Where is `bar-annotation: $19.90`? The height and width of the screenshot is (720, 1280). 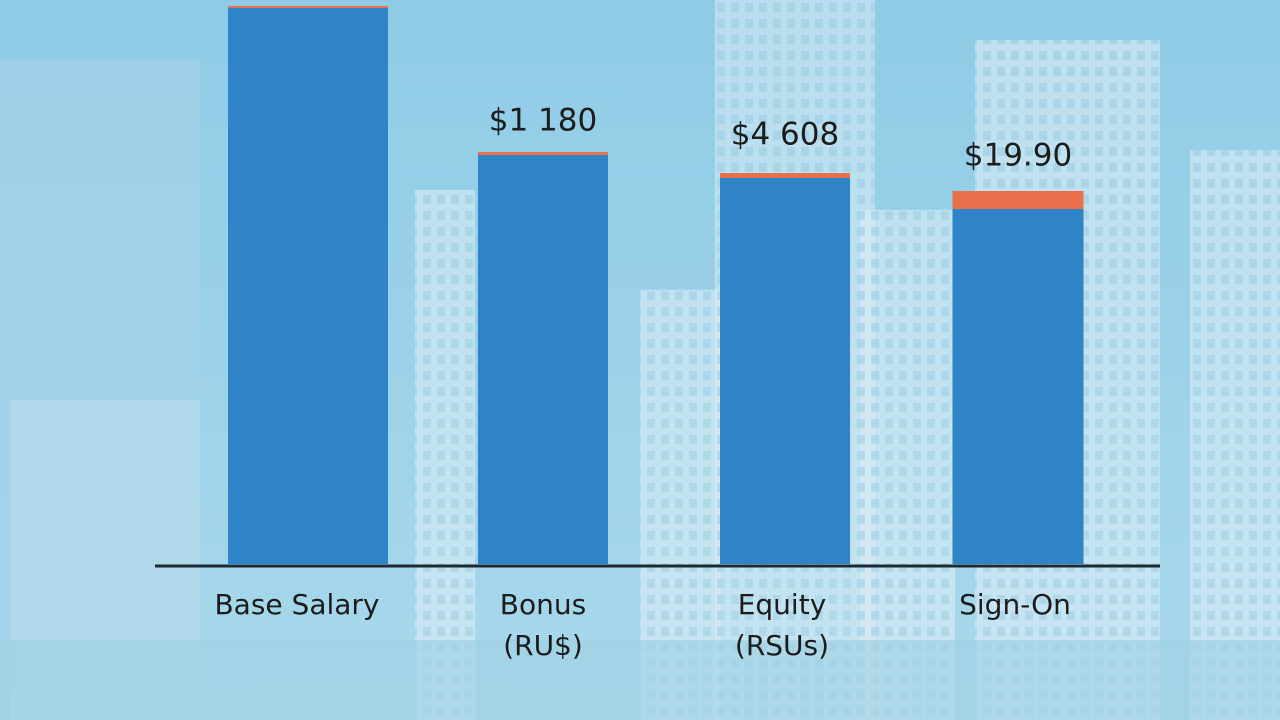 bar-annotation: $19.90 is located at coordinates (1018, 156).